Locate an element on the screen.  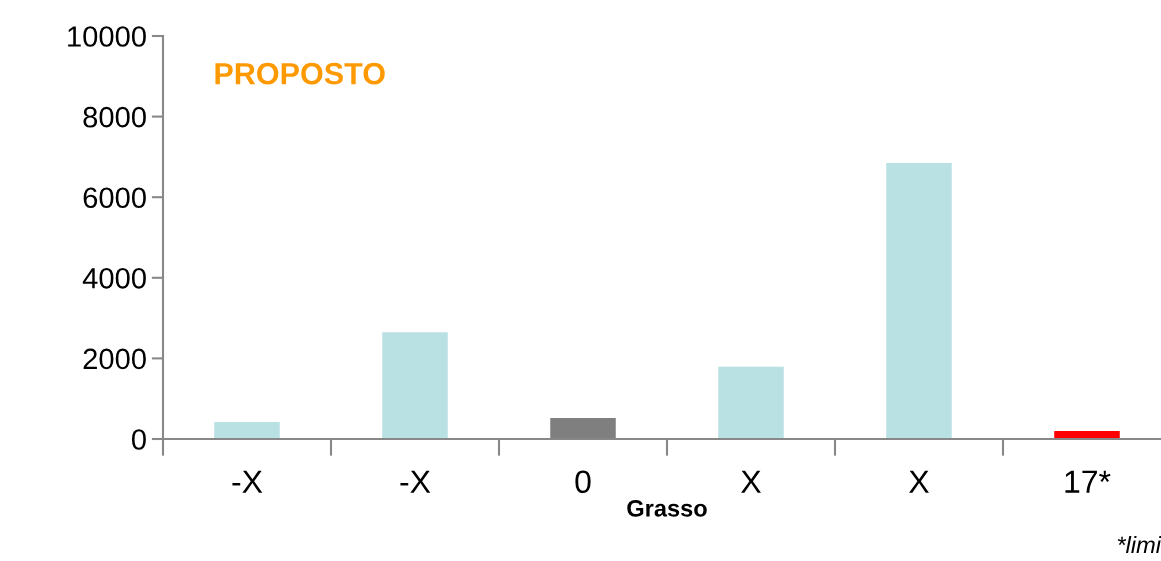
x-tick-label: 0 is located at coordinates (583, 482).